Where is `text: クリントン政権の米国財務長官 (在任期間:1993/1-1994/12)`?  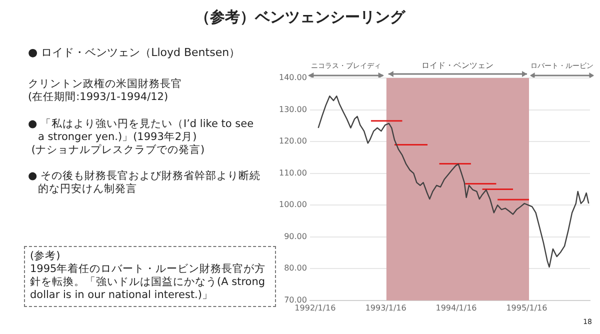 text: クリントン政権の米国財務長官 (在任期間:1993/1-1994/12) is located at coordinates (105, 91).